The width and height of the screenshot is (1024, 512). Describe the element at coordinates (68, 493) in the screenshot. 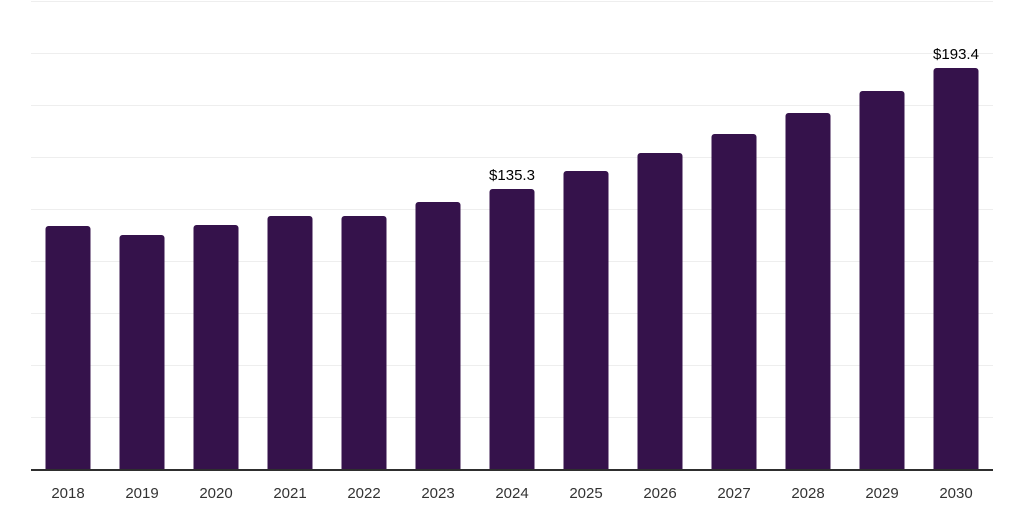

I see `x-tick-2018: 2018` at that location.